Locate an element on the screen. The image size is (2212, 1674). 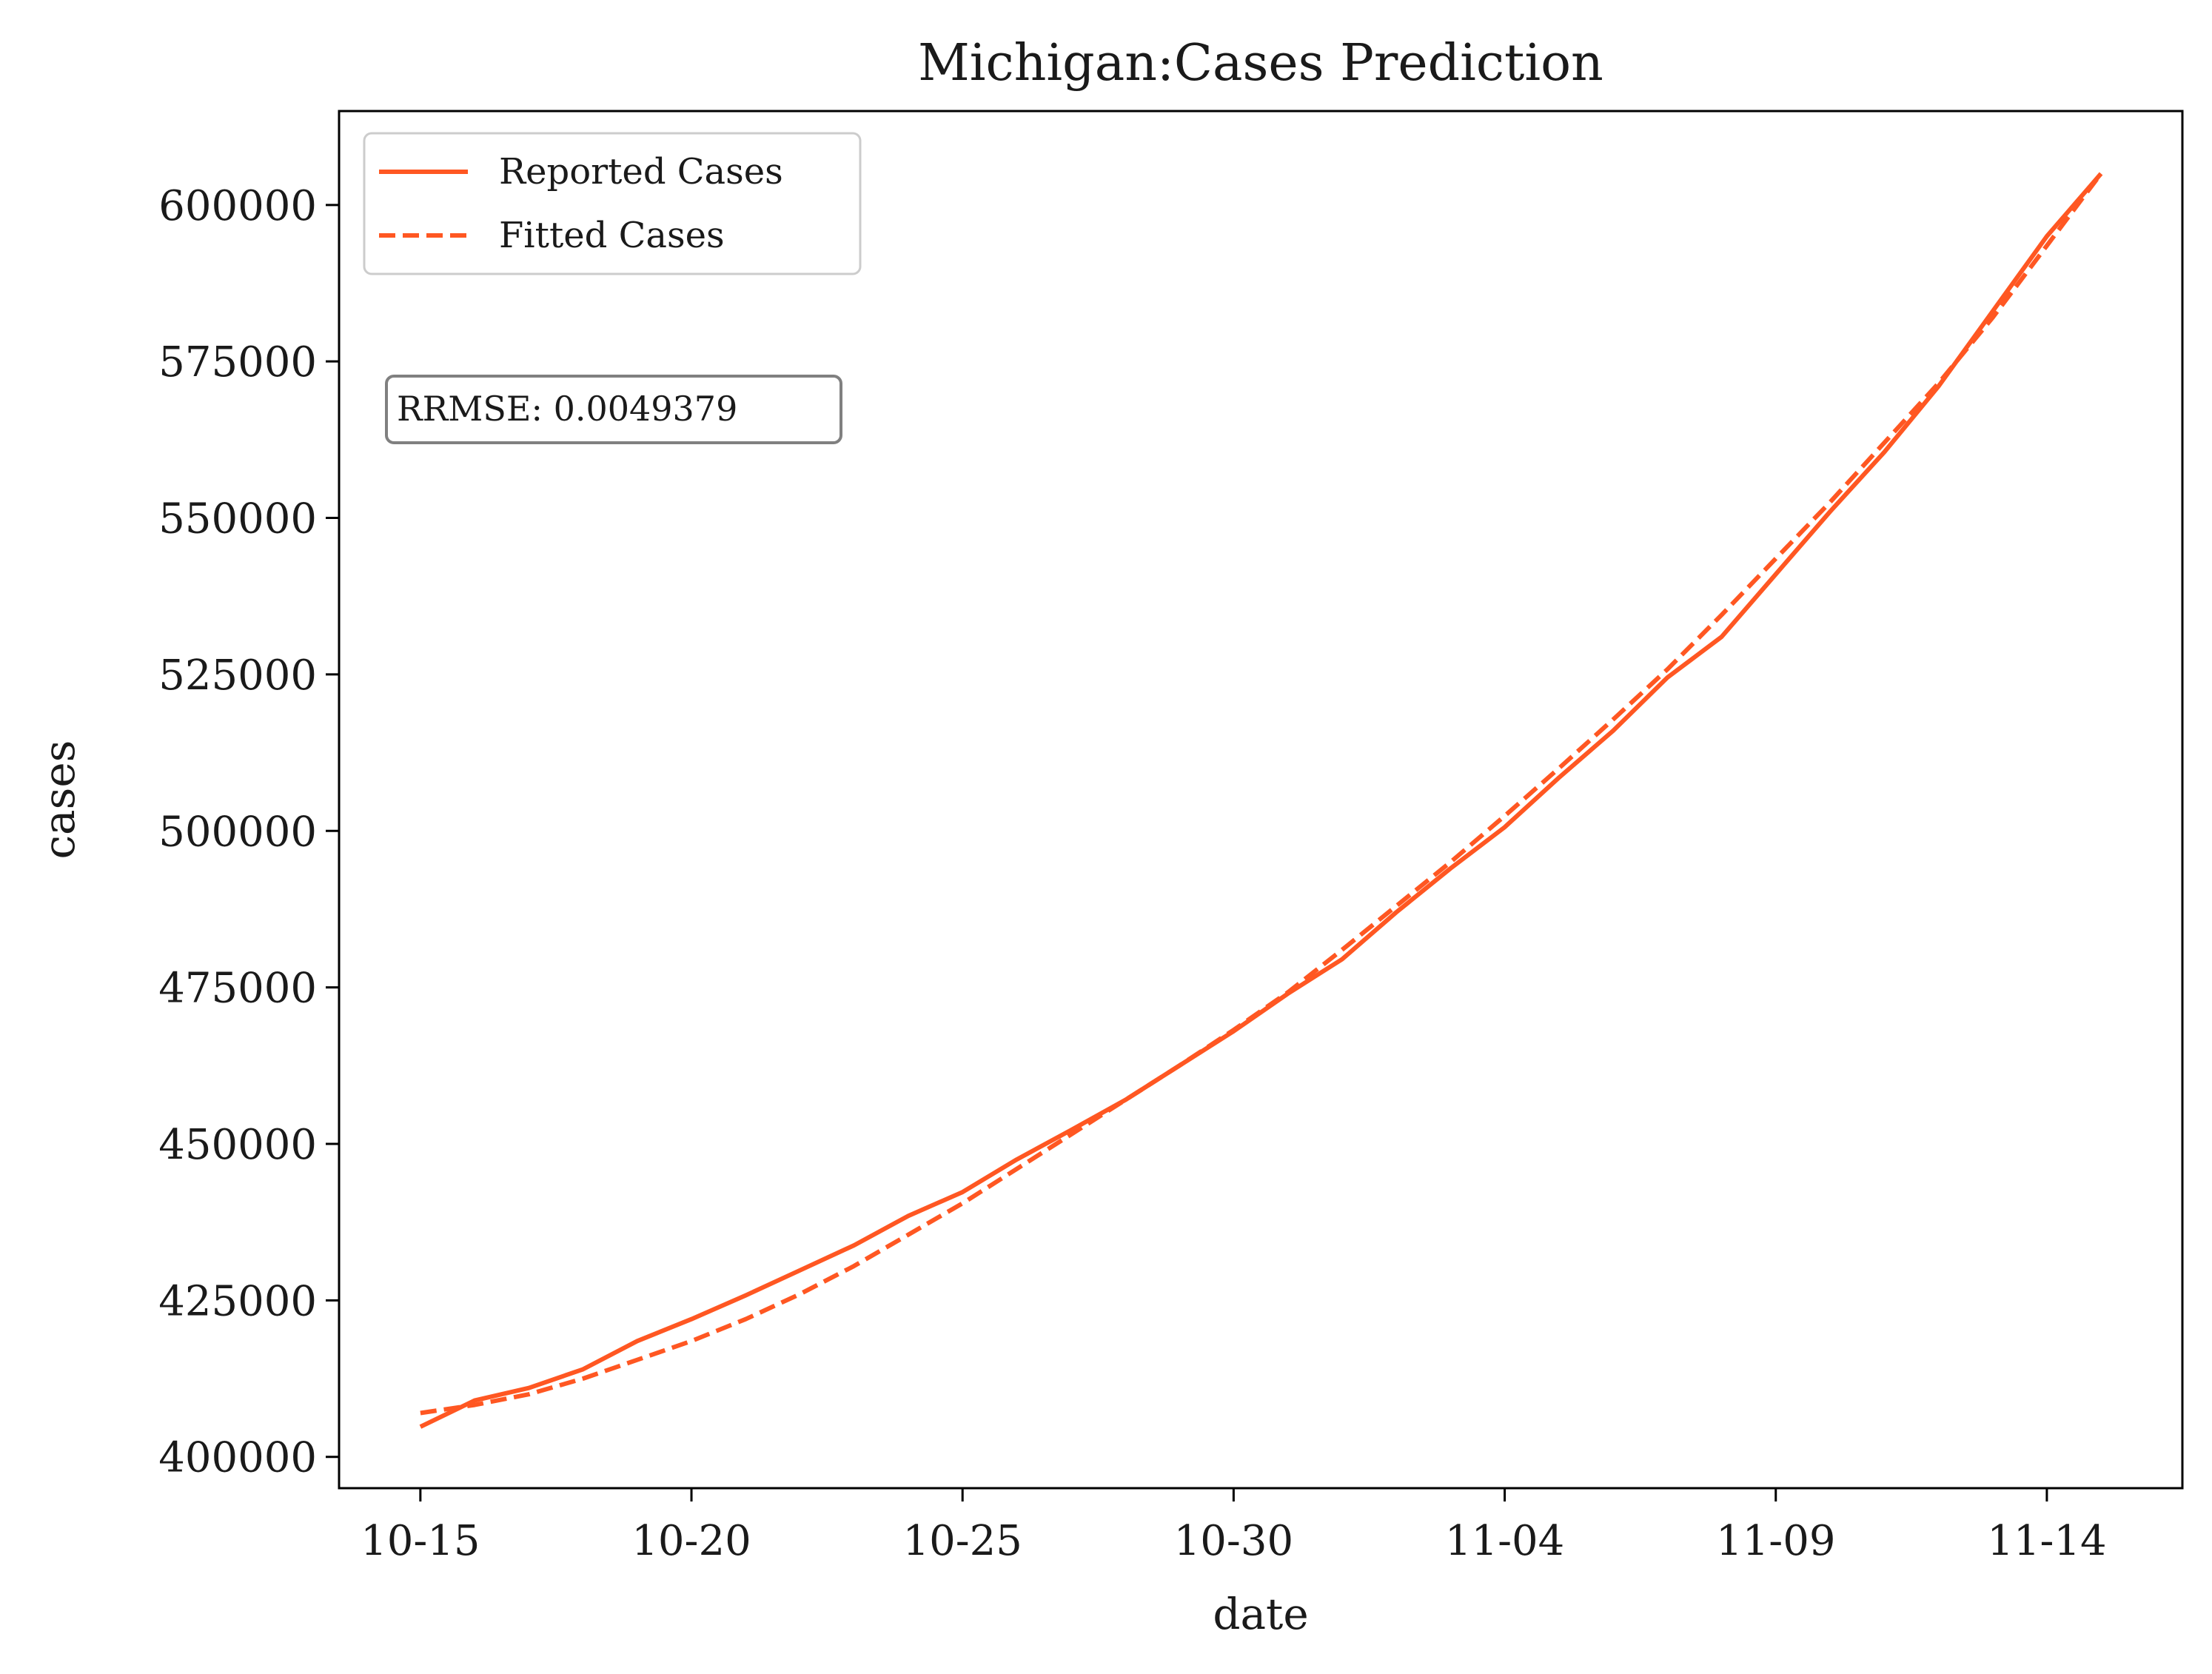
x-axis-ticks: 10-15 10-20 10-25 10-30 11-04 11-09 11-14 is located at coordinates (1234, 1526).